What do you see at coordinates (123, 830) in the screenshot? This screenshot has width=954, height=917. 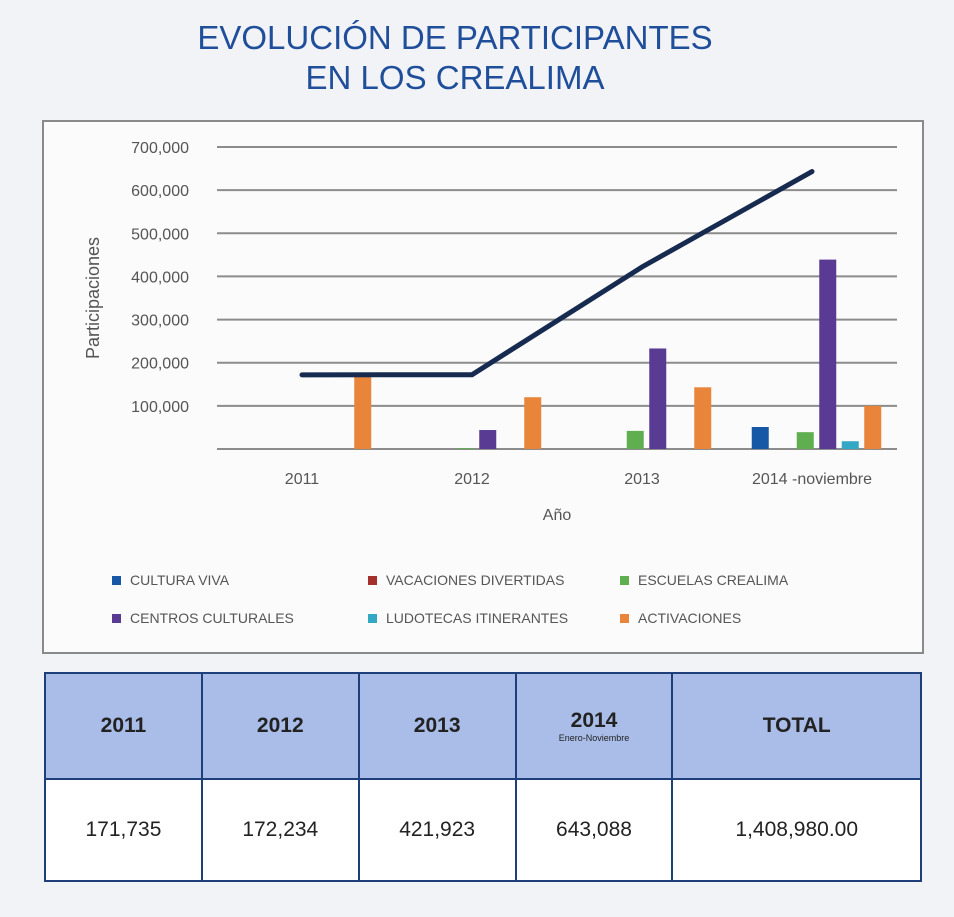 I see `cell-2011: 171,735` at bounding box center [123, 830].